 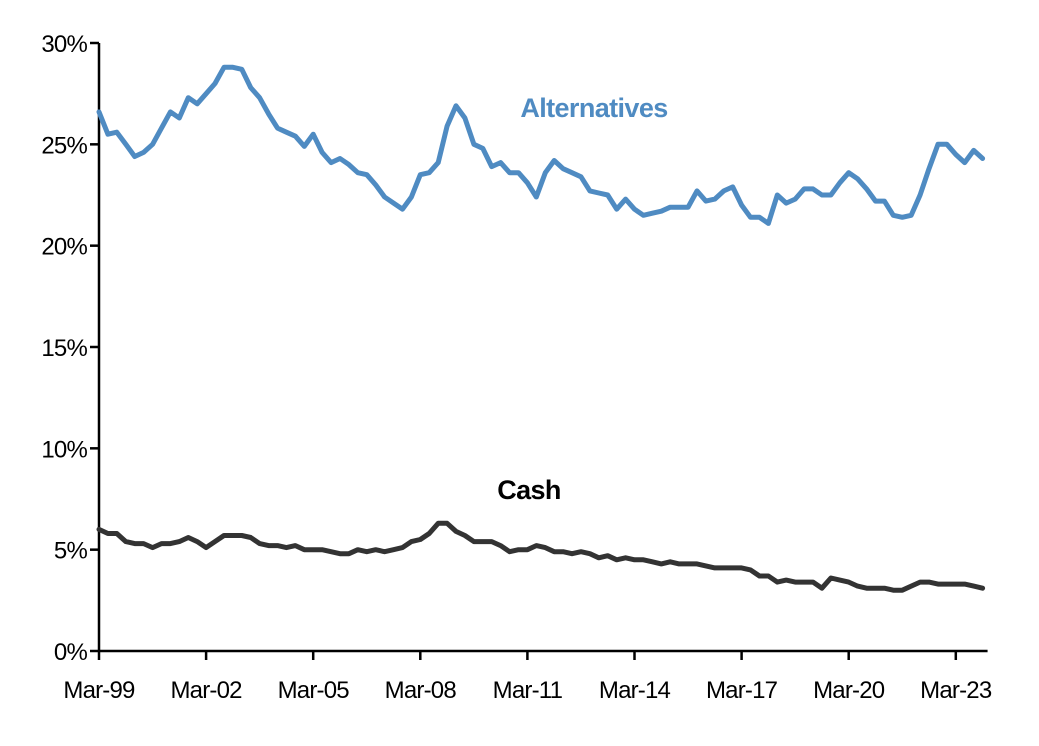 I want to click on x-tick-label: Mar-14, so click(x=635, y=690).